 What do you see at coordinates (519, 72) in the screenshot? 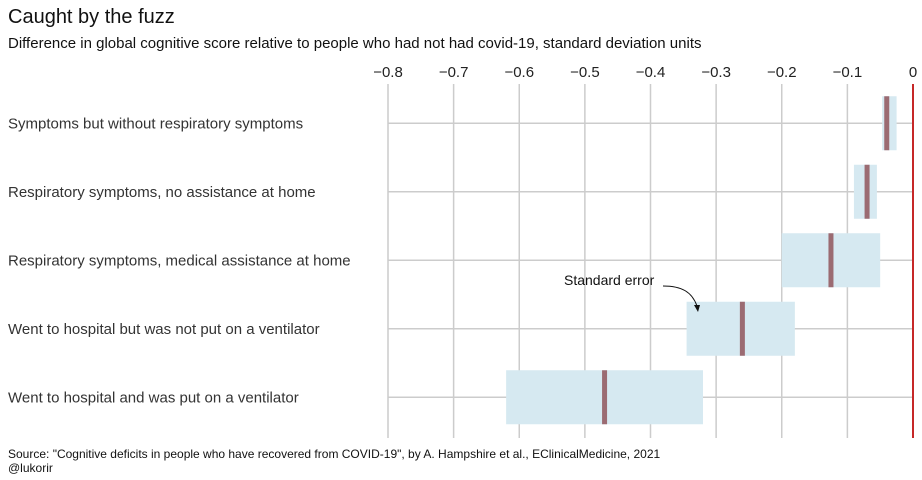
I see `x-tick-label: −0.6` at bounding box center [519, 72].